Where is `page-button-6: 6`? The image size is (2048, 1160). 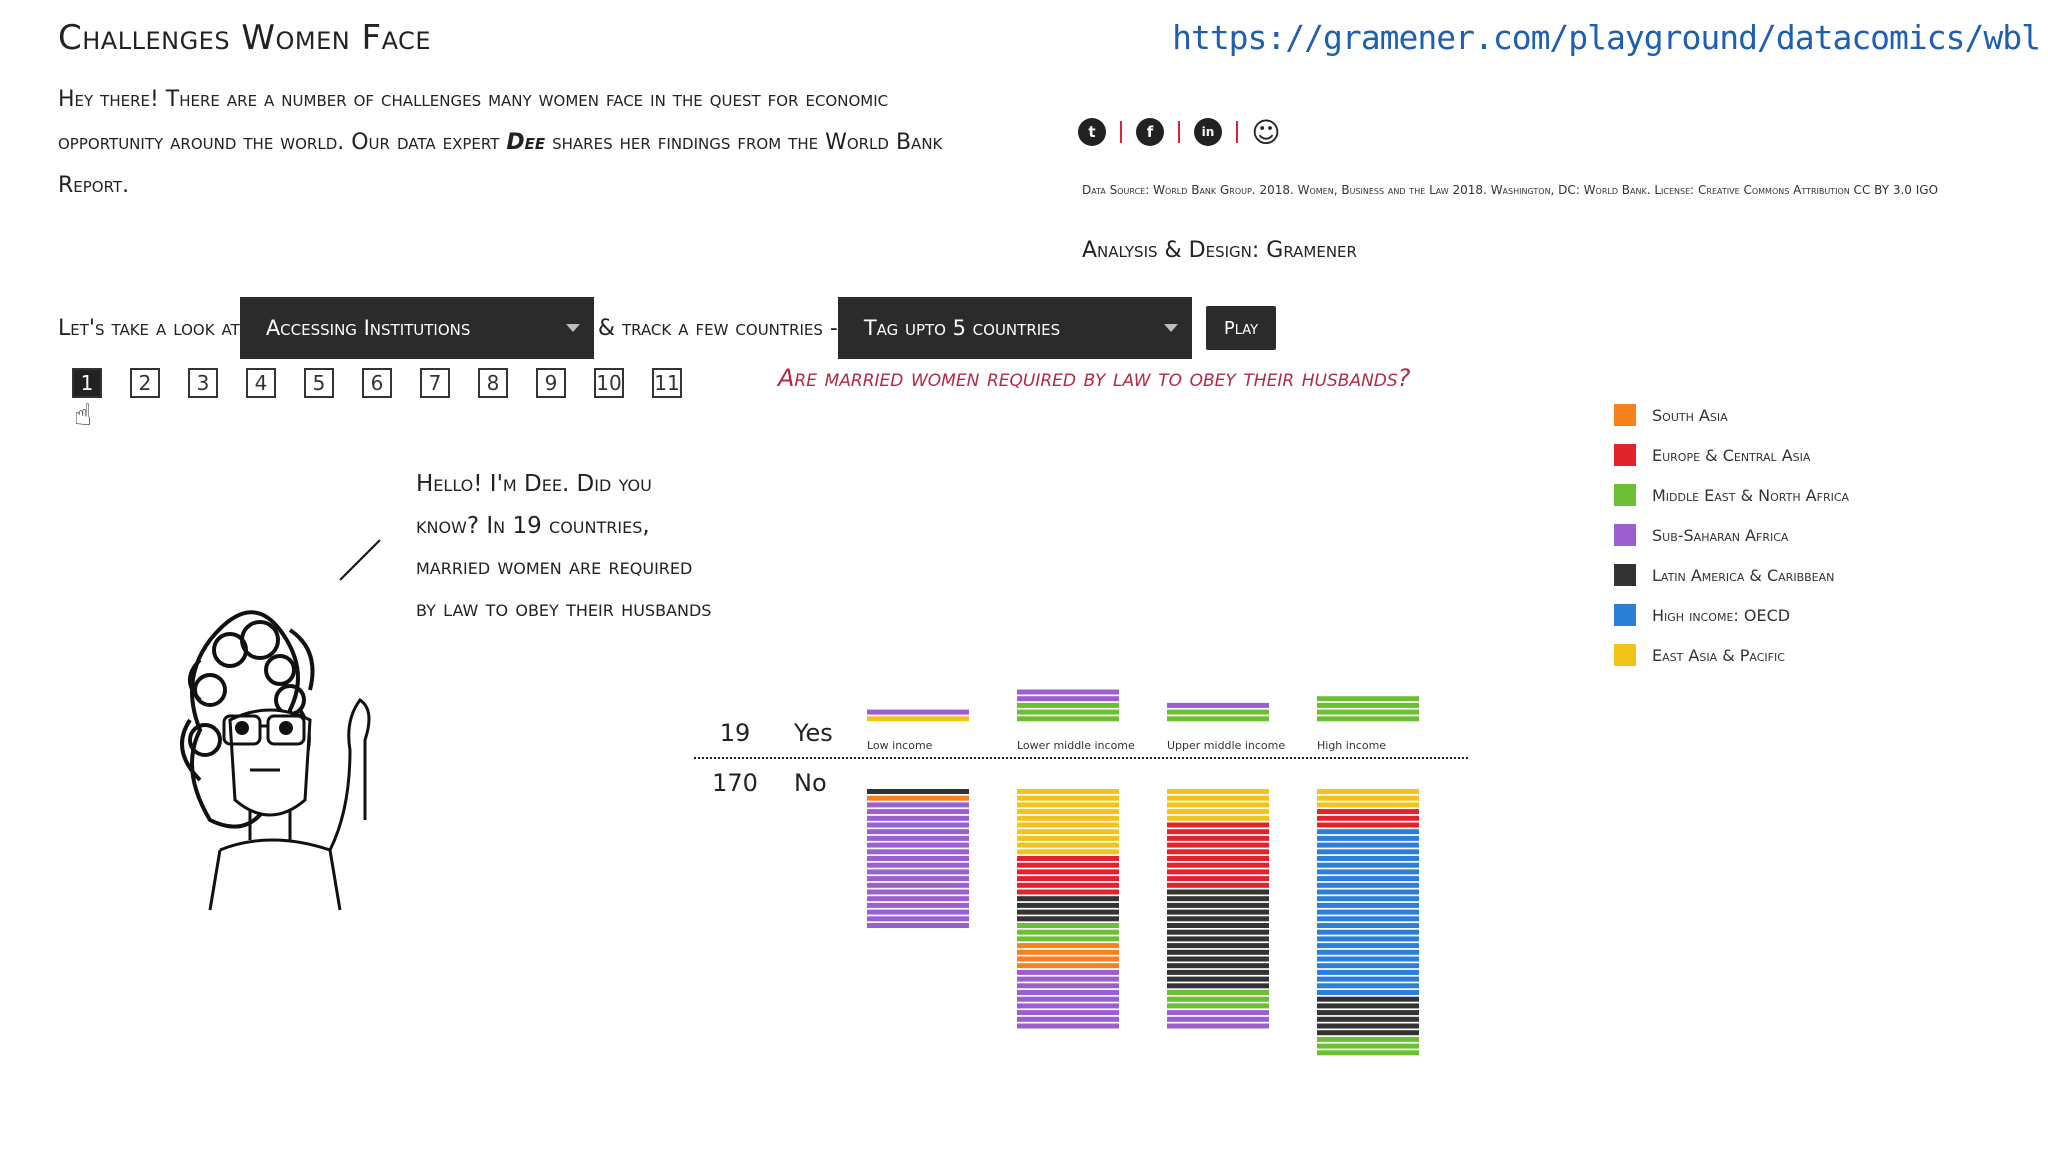 page-button-6: 6 is located at coordinates (377, 383).